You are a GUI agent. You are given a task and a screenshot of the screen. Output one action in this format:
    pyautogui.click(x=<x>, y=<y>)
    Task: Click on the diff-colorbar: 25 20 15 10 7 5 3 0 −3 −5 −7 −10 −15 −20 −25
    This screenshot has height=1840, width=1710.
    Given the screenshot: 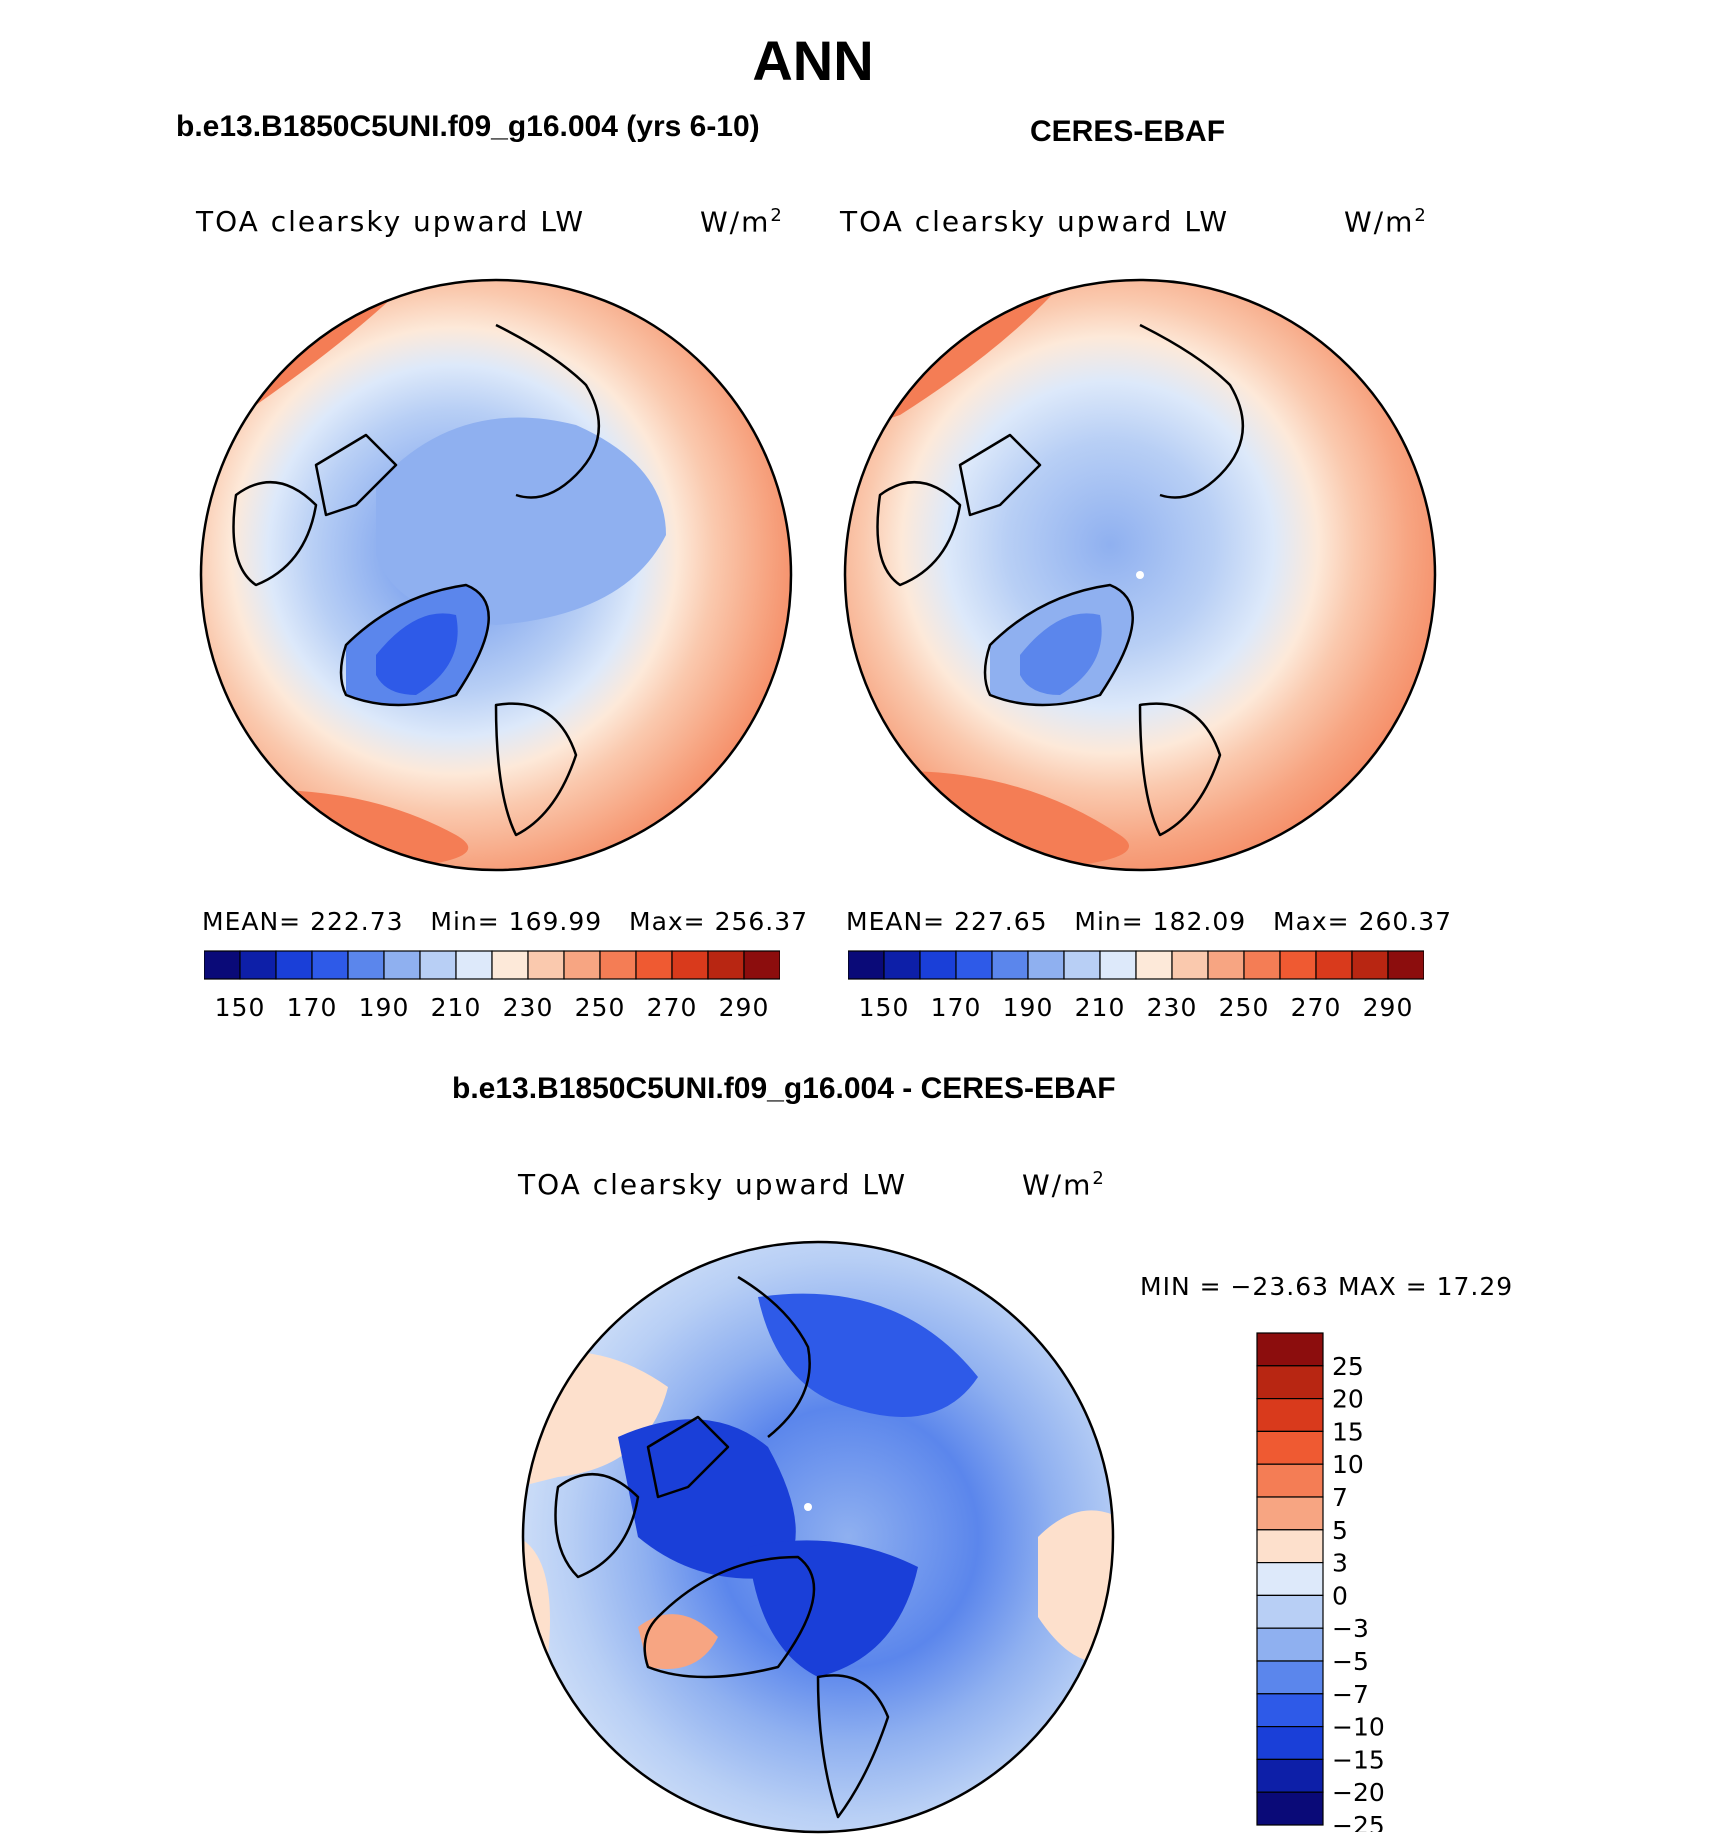 What is the action you would take?
    pyautogui.click(x=1320, y=1582)
    